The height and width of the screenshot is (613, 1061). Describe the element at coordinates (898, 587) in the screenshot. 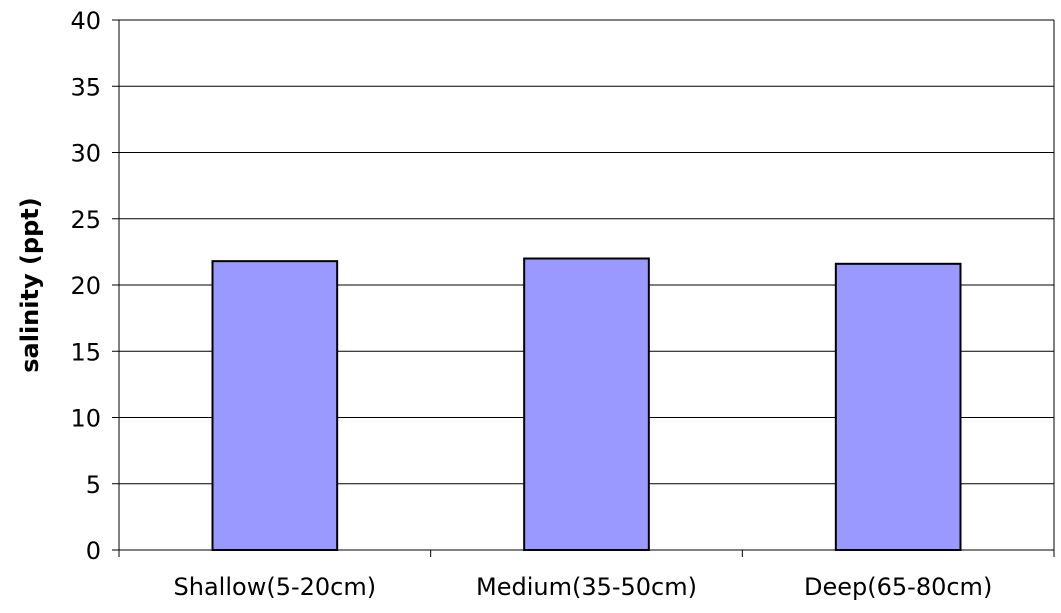

I see `x-tick-label: Deep(65-80cm)` at that location.